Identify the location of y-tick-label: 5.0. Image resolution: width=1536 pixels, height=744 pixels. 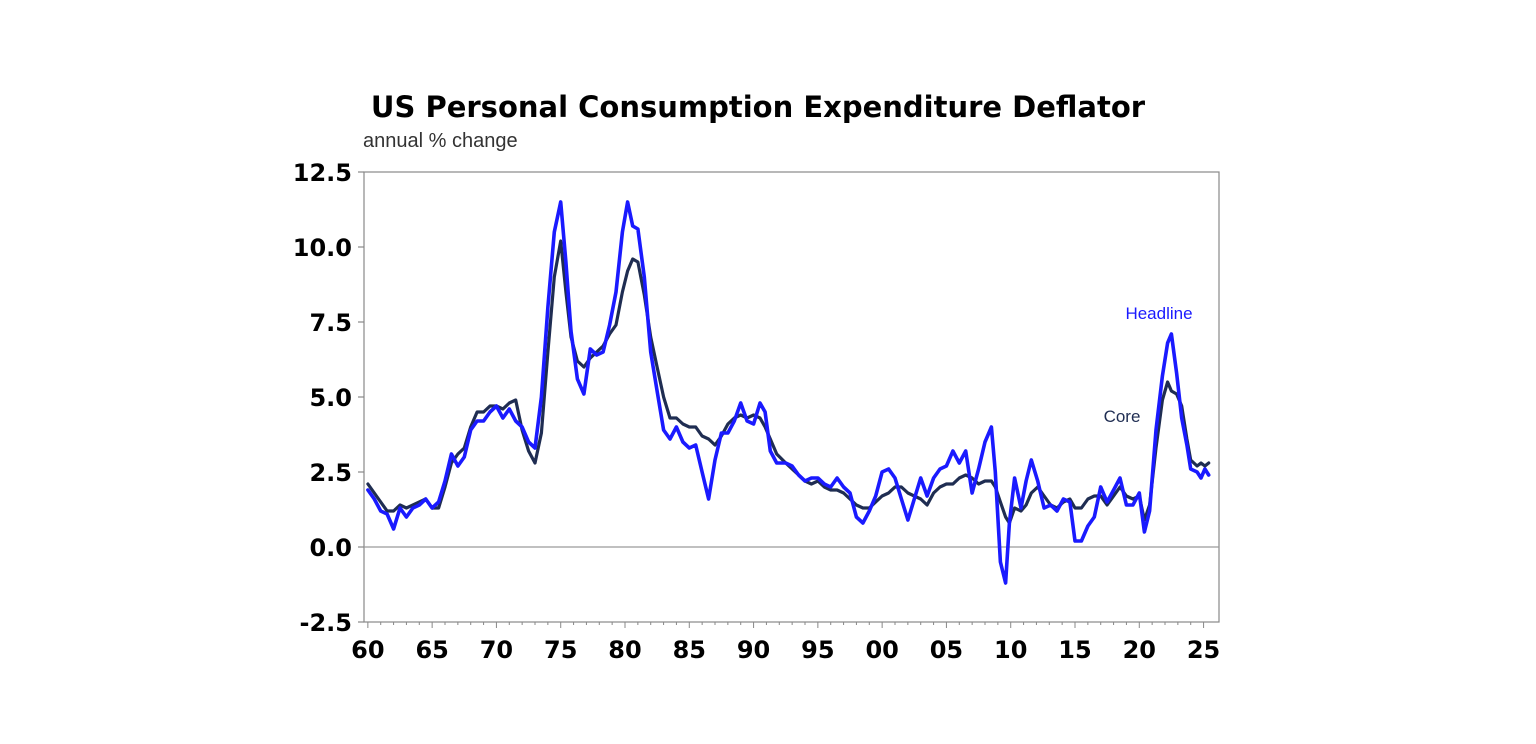
(330, 398).